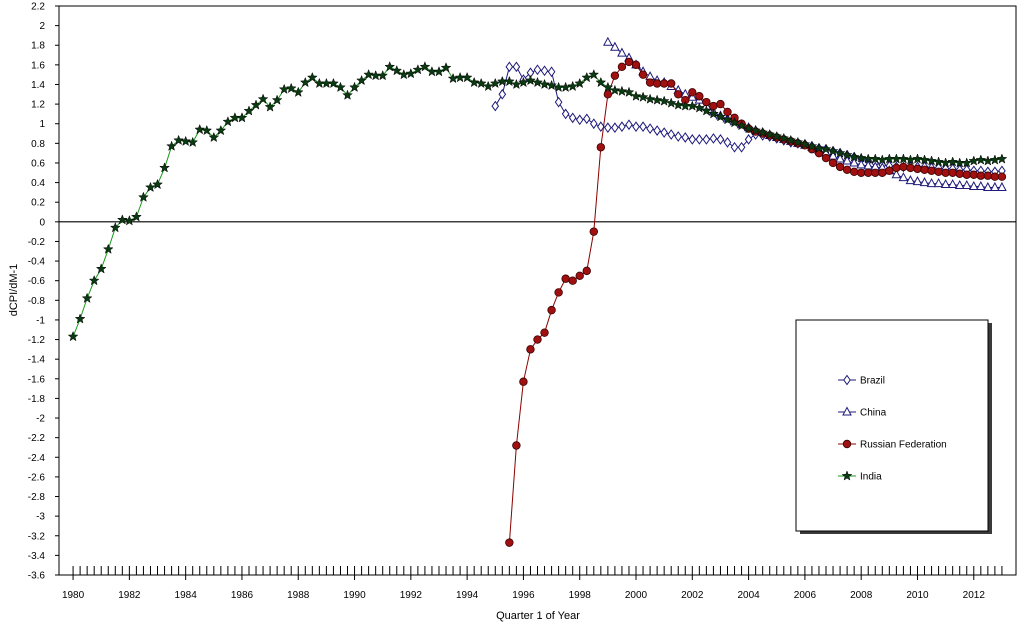  What do you see at coordinates (37, 340) in the screenshot?
I see `y-tick-label: -1.2` at bounding box center [37, 340].